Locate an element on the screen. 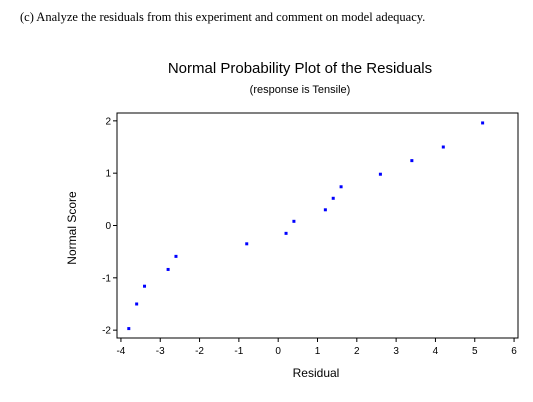 The image size is (533, 402). x-tick-label: 0 is located at coordinates (278, 351).